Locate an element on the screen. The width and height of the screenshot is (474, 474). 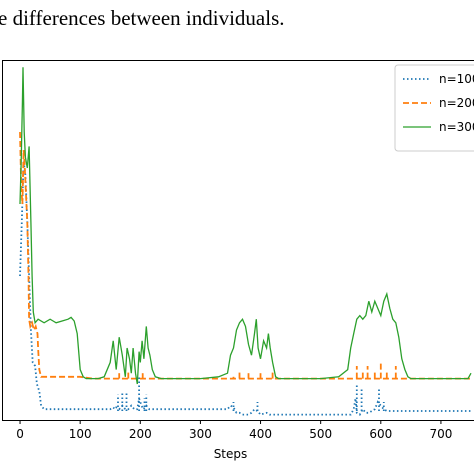
x-tick-label-200: 200 is located at coordinates (140, 434).